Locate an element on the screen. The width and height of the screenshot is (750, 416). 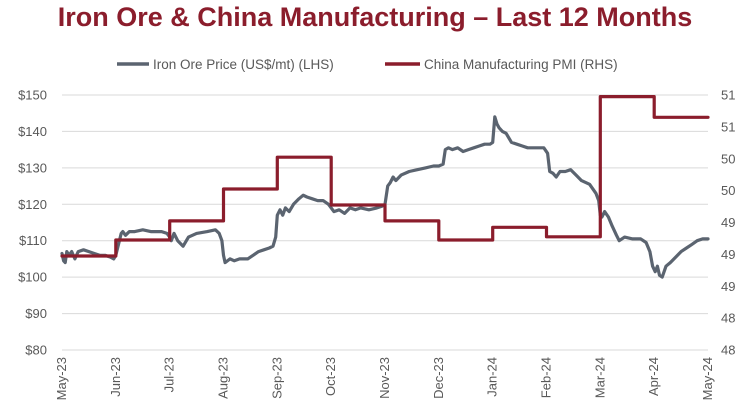
x-tick-label: May-24 is located at coordinates (707, 378).